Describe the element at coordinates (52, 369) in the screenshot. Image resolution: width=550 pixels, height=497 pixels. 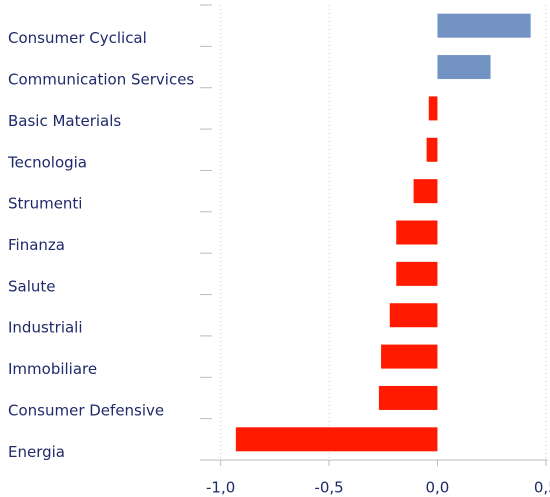
I see `y-tick-label: Immobiliare` at that location.